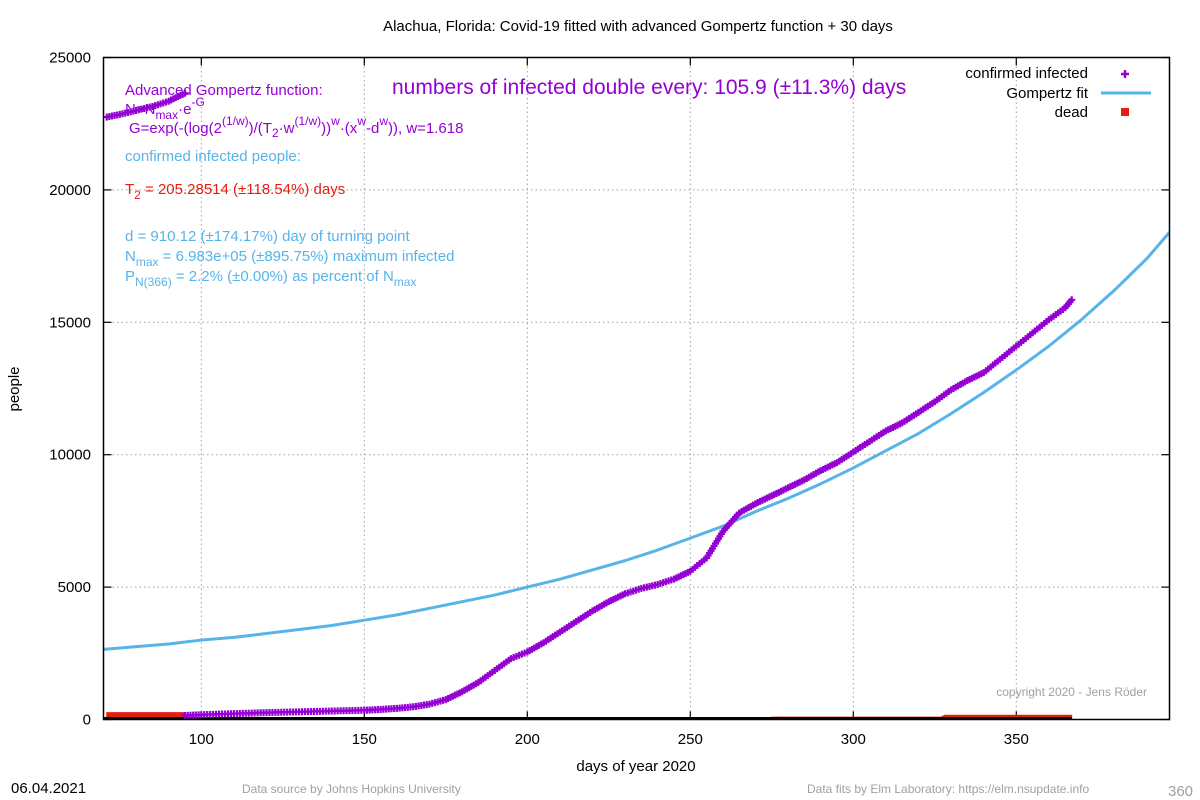  Describe the element at coordinates (243, 189) in the screenshot. I see `t2-value: = 205.28514 (±118.54%) days` at that location.